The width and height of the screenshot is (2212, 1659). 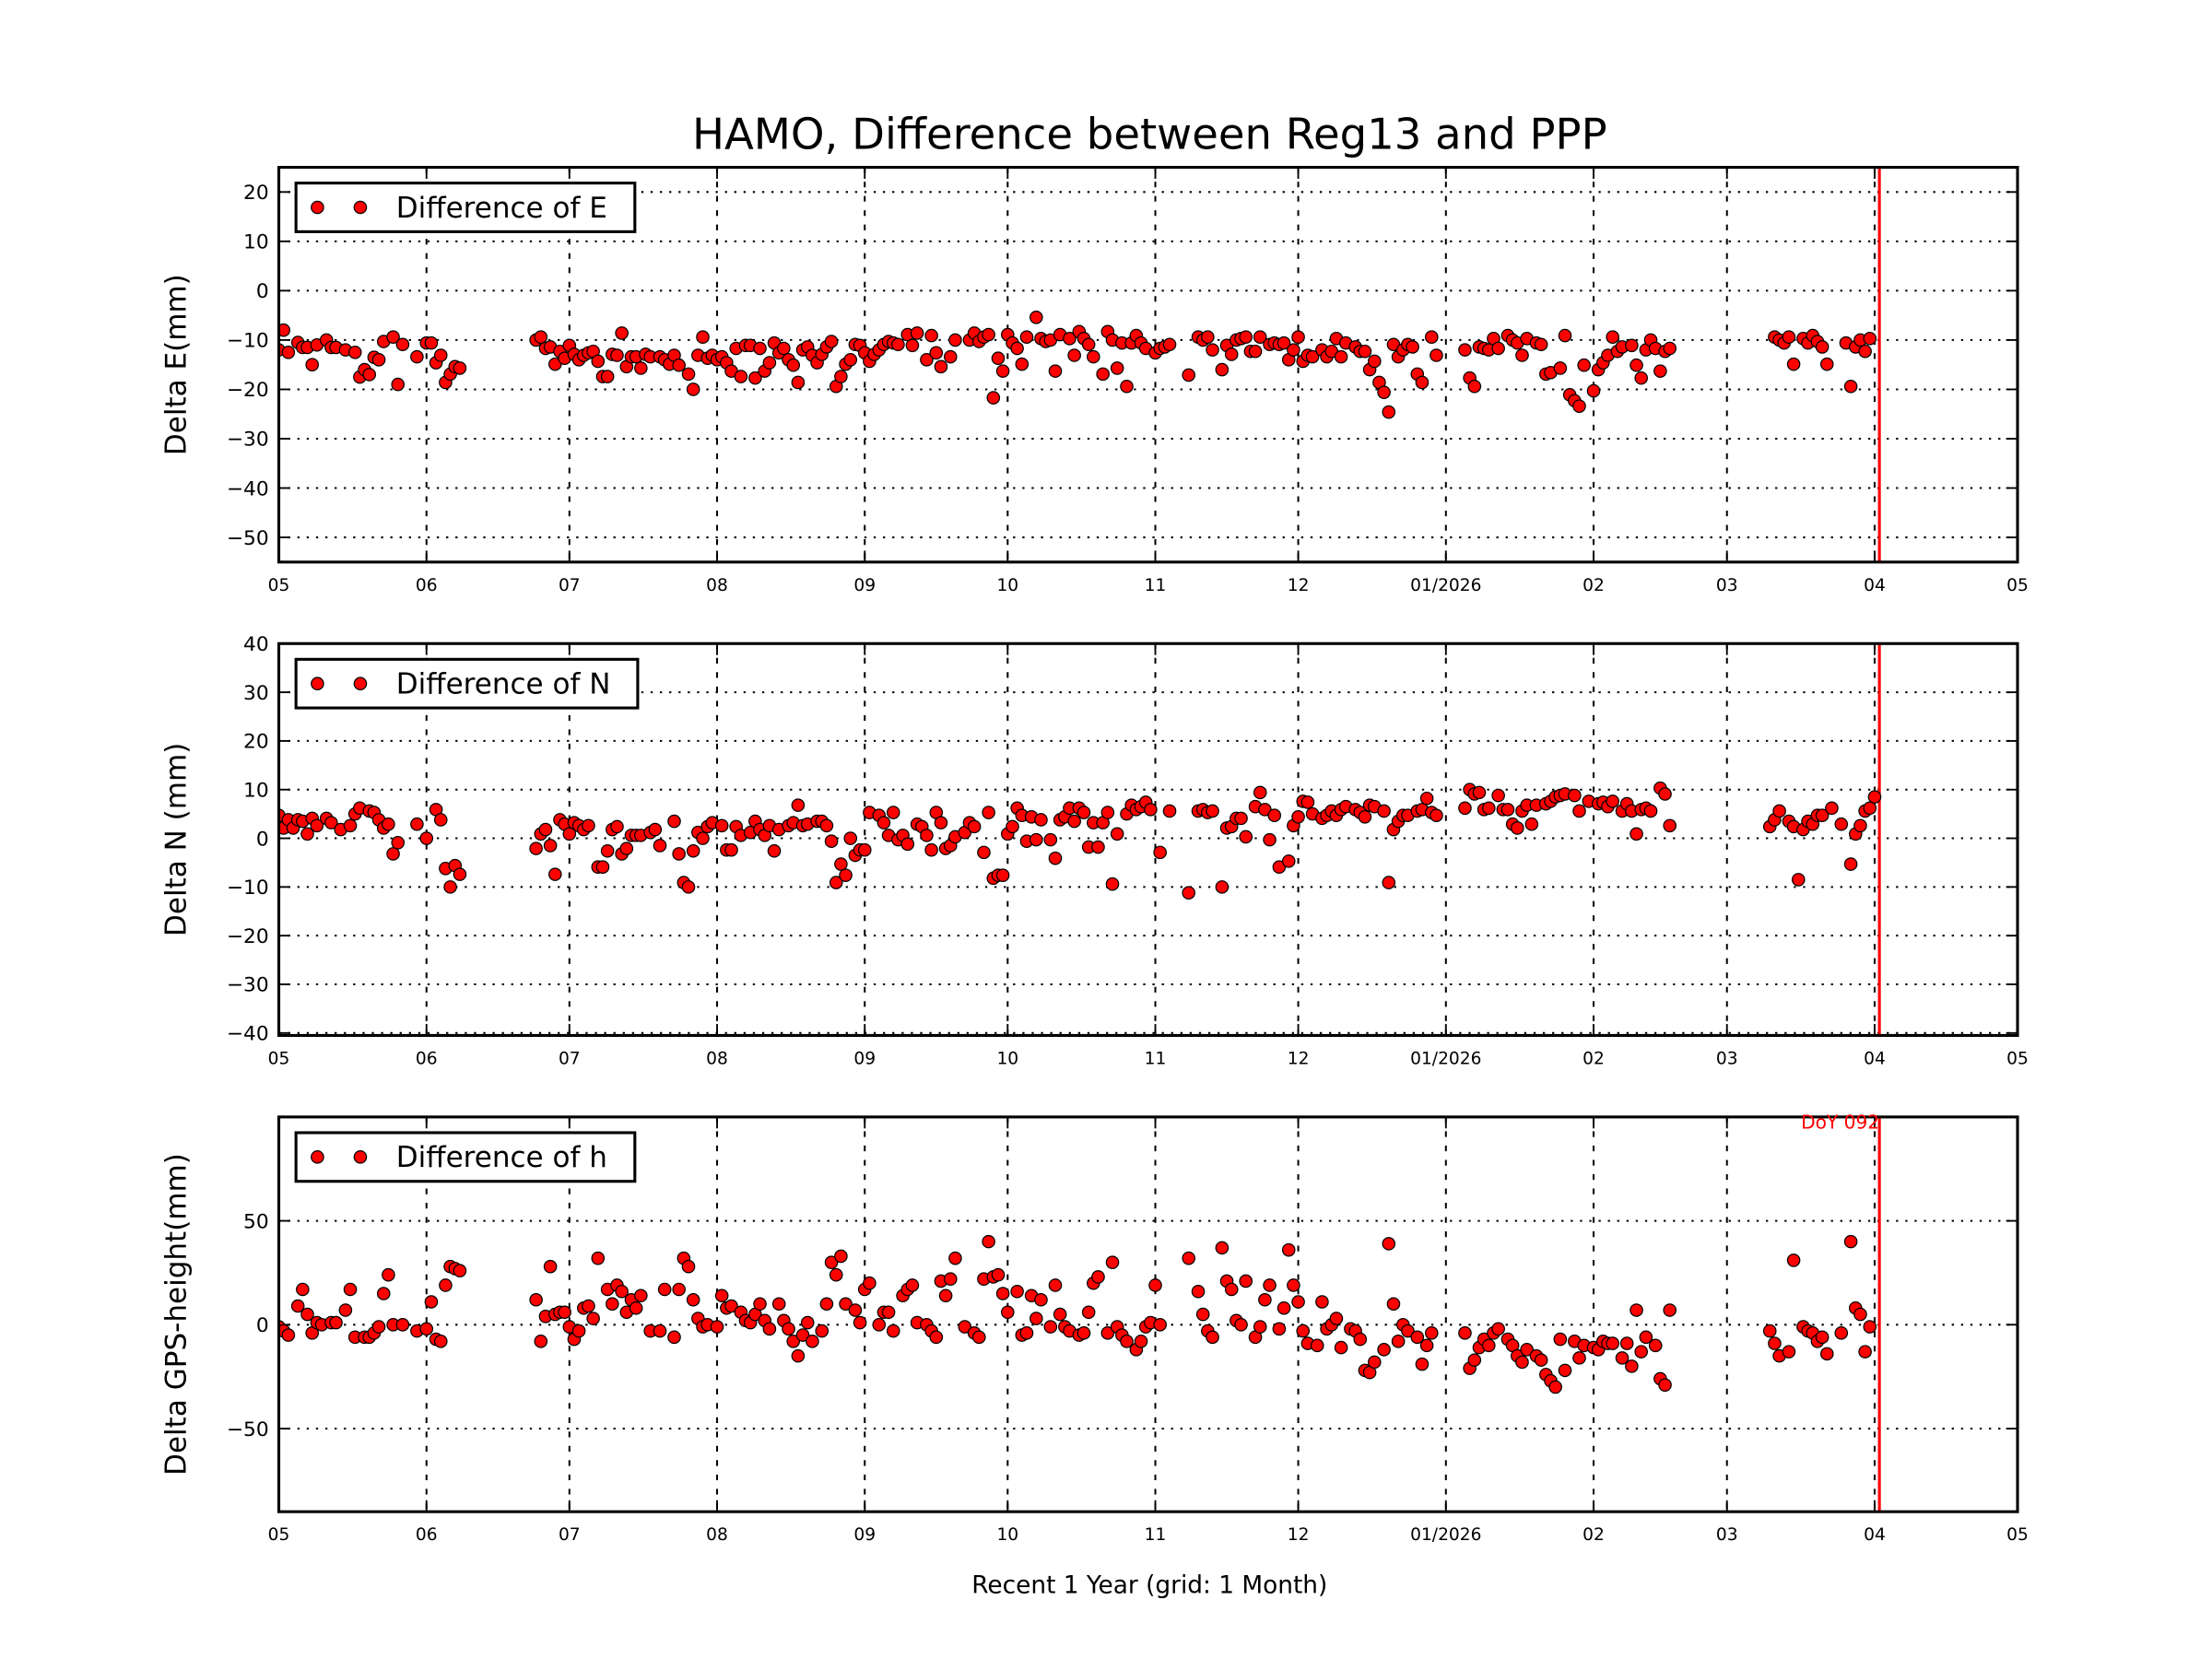 What do you see at coordinates (256, 193) in the screenshot?
I see `y-tick-label: 20` at bounding box center [256, 193].